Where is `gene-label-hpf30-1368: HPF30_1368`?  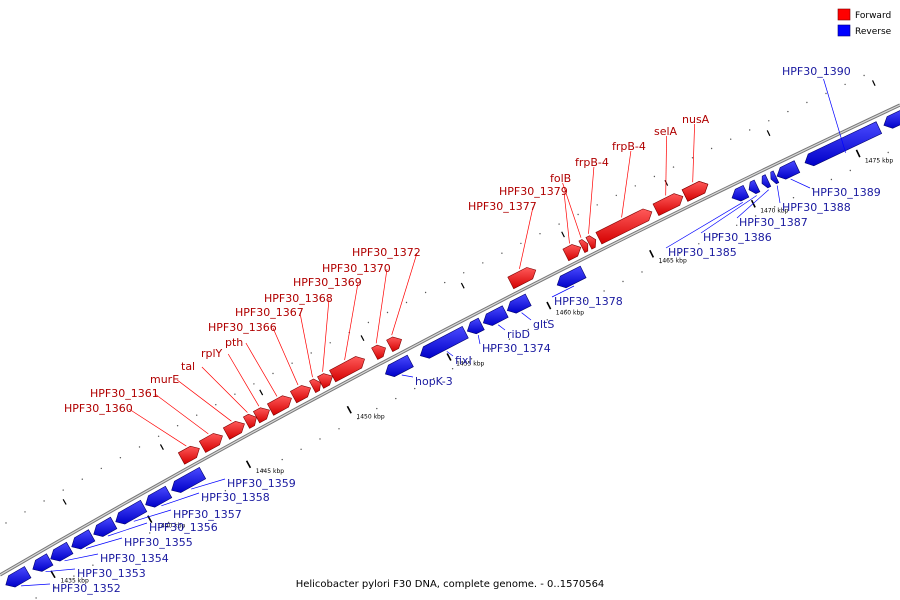 gene-label-hpf30-1368: HPF30_1368 is located at coordinates (298, 298).